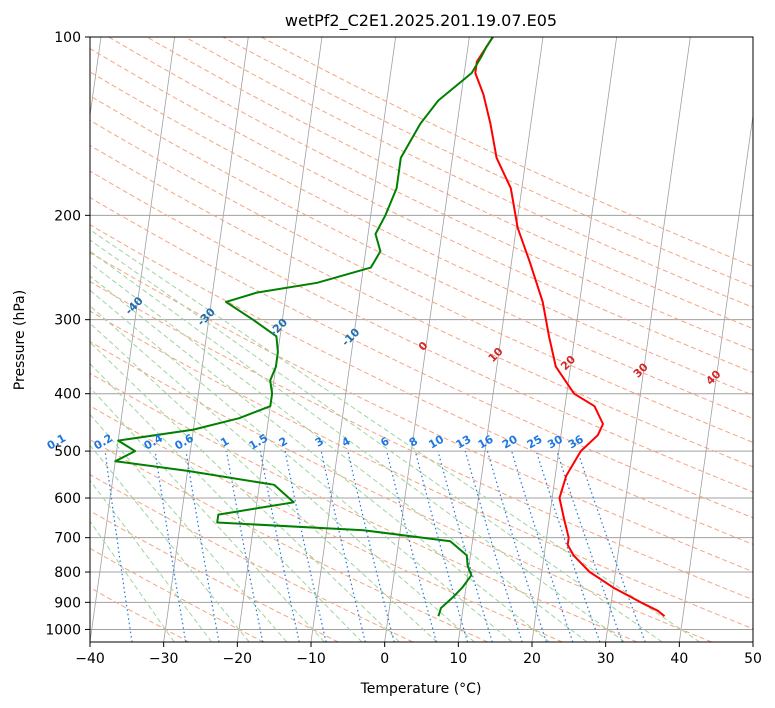  Describe the element at coordinates (67, 539) in the screenshot. I see `y-tick-label: 700` at that location.